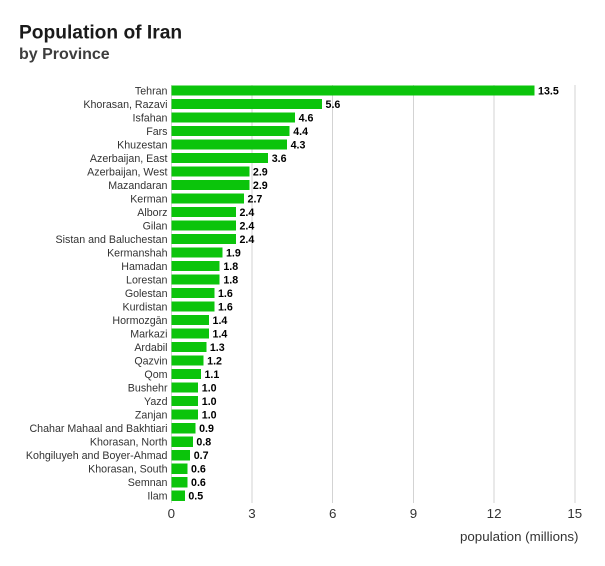  I want to click on svg-text: Khuzestan, so click(142, 145).